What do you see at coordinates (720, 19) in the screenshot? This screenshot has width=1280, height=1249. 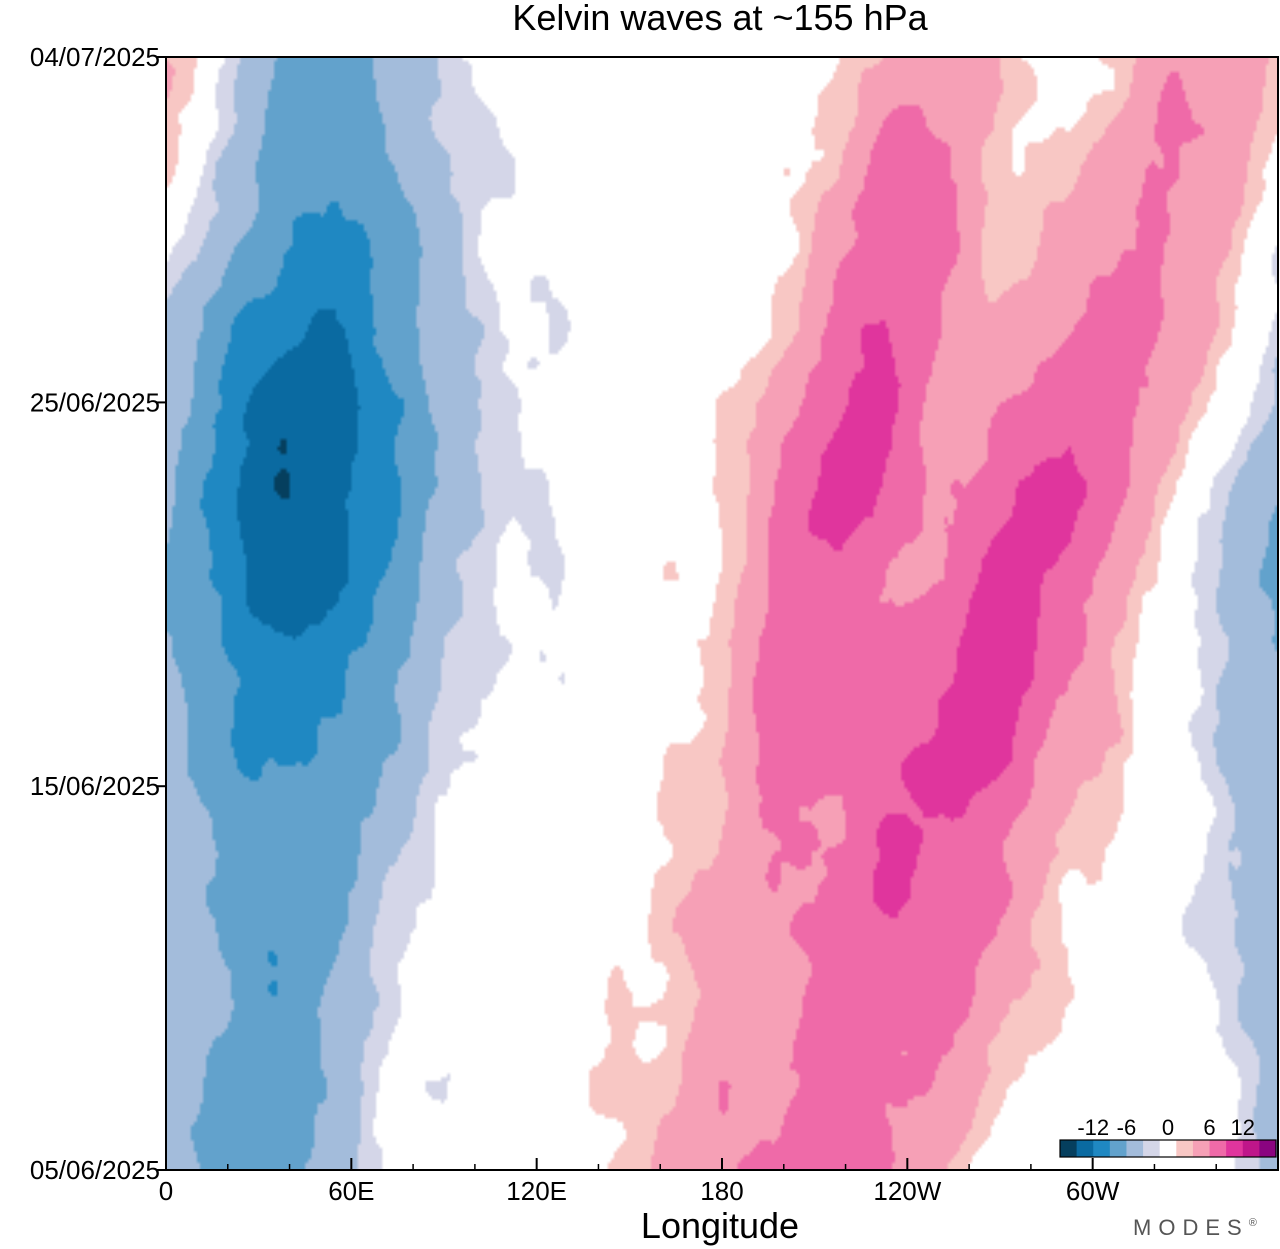 I see `chart-title: Kelvin waves at ~155 hPa` at bounding box center [720, 19].